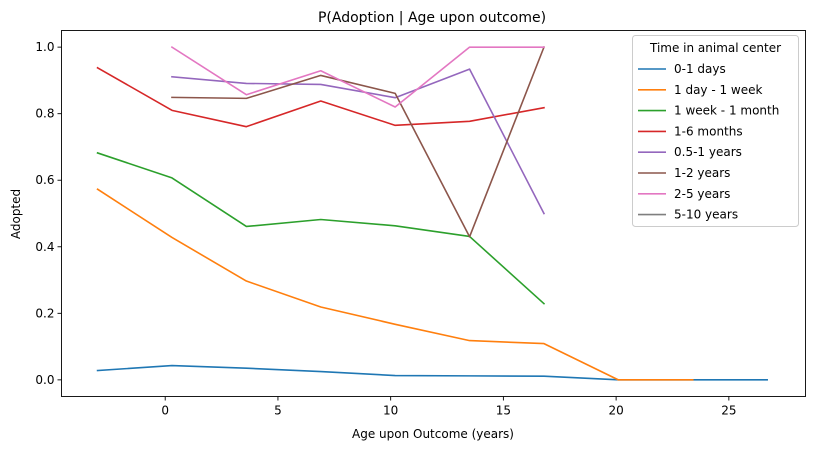 The width and height of the screenshot is (813, 451). Describe the element at coordinates (448, 407) in the screenshot. I see `x-ticks: 0 5 10 15 20 25` at that location.